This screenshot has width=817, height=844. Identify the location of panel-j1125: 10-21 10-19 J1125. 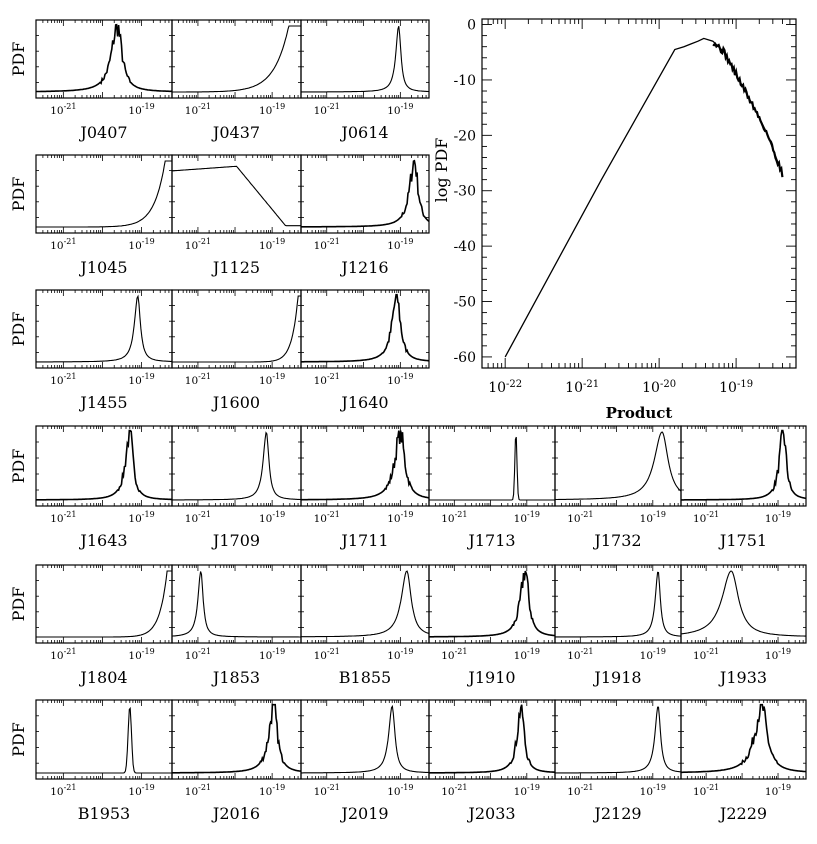
(236, 215).